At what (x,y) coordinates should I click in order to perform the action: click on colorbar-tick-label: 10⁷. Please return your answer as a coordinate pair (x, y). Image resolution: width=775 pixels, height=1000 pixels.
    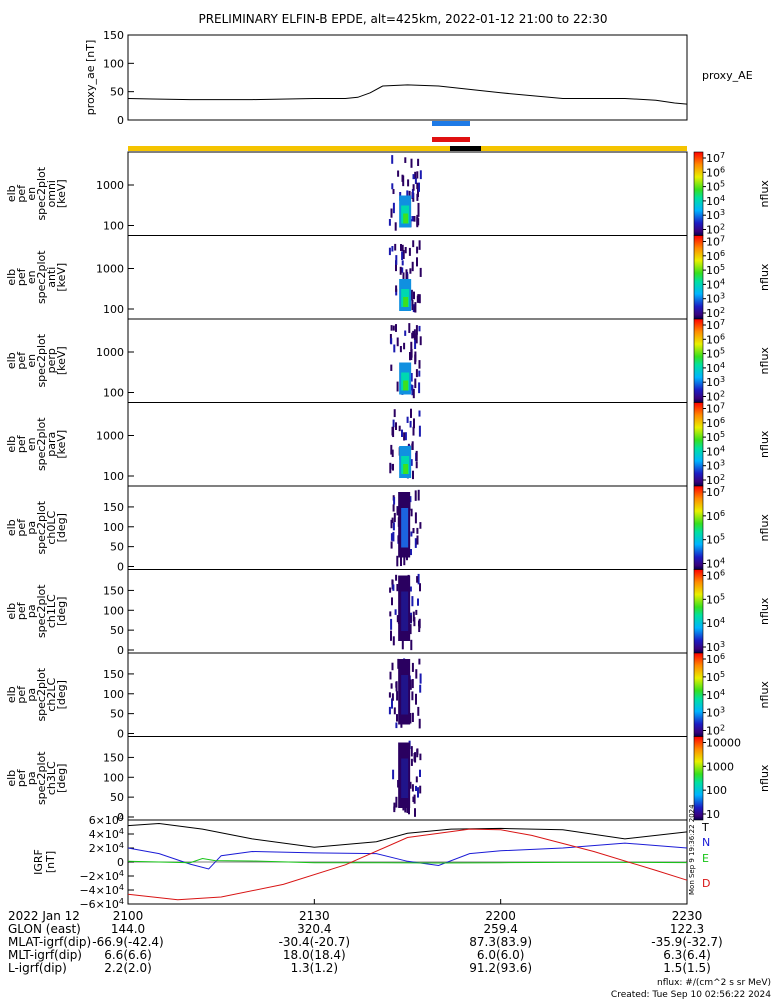
    Looking at the image, I should click on (715, 409).